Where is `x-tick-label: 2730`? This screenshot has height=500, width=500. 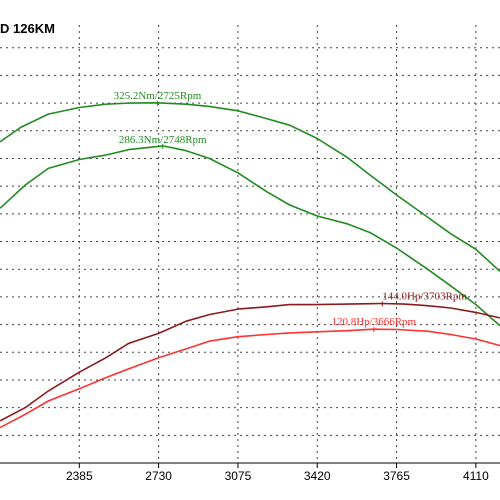
x-tick-label: 2730 is located at coordinates (158, 476).